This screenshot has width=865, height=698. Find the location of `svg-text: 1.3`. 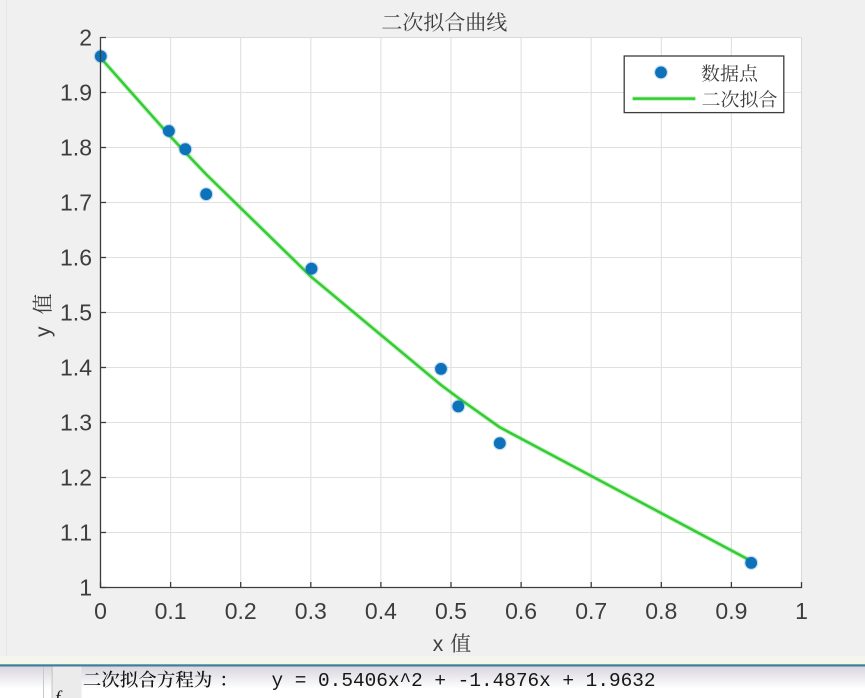

svg-text: 1.3 is located at coordinates (76, 422).